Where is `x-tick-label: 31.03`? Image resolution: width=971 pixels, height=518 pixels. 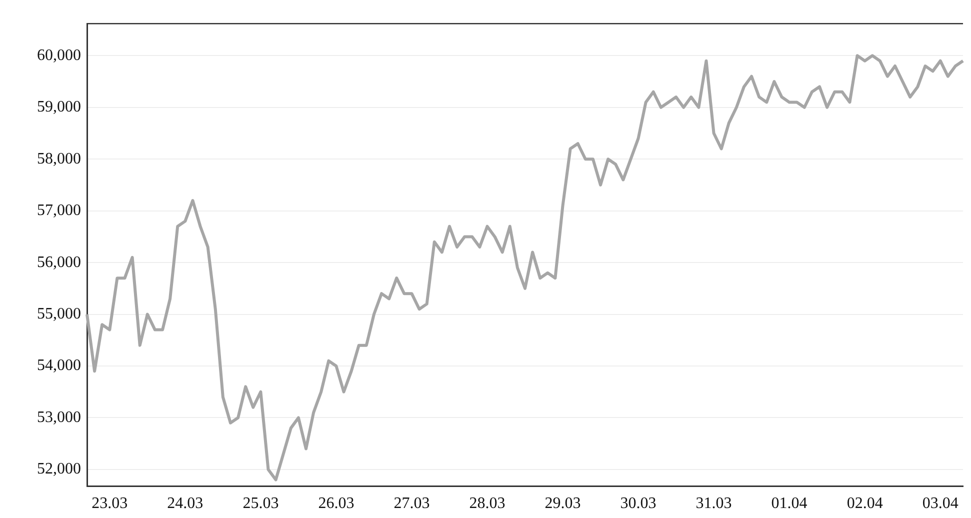 x-tick-label: 31.03 is located at coordinates (714, 503).